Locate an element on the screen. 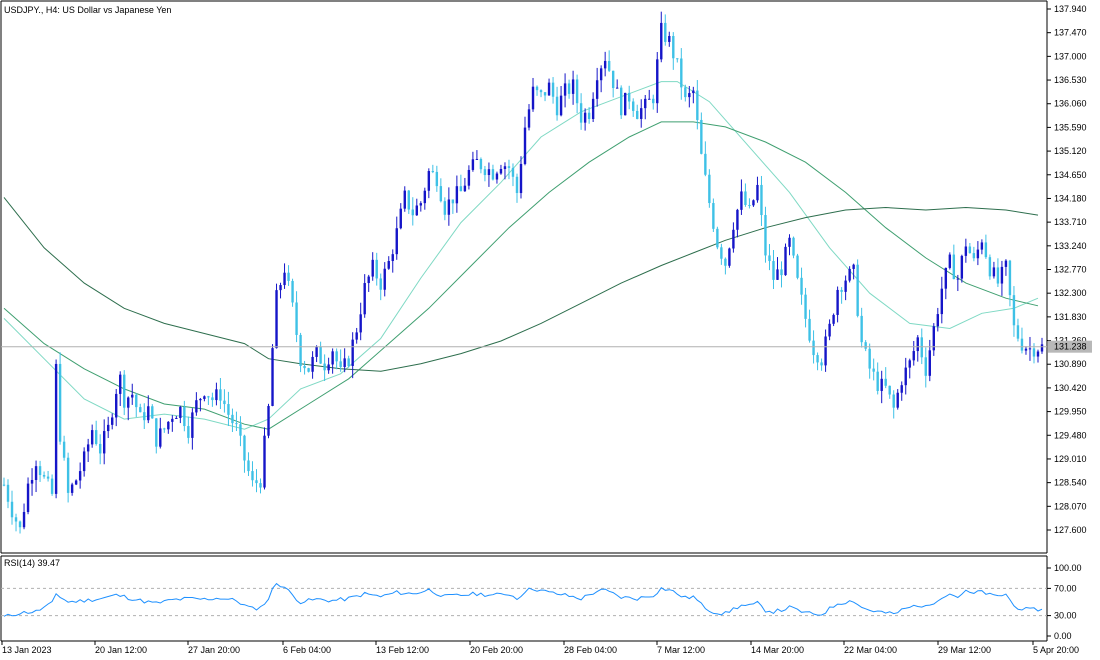  price-tick-label: 135.120 is located at coordinates (1070, 151).